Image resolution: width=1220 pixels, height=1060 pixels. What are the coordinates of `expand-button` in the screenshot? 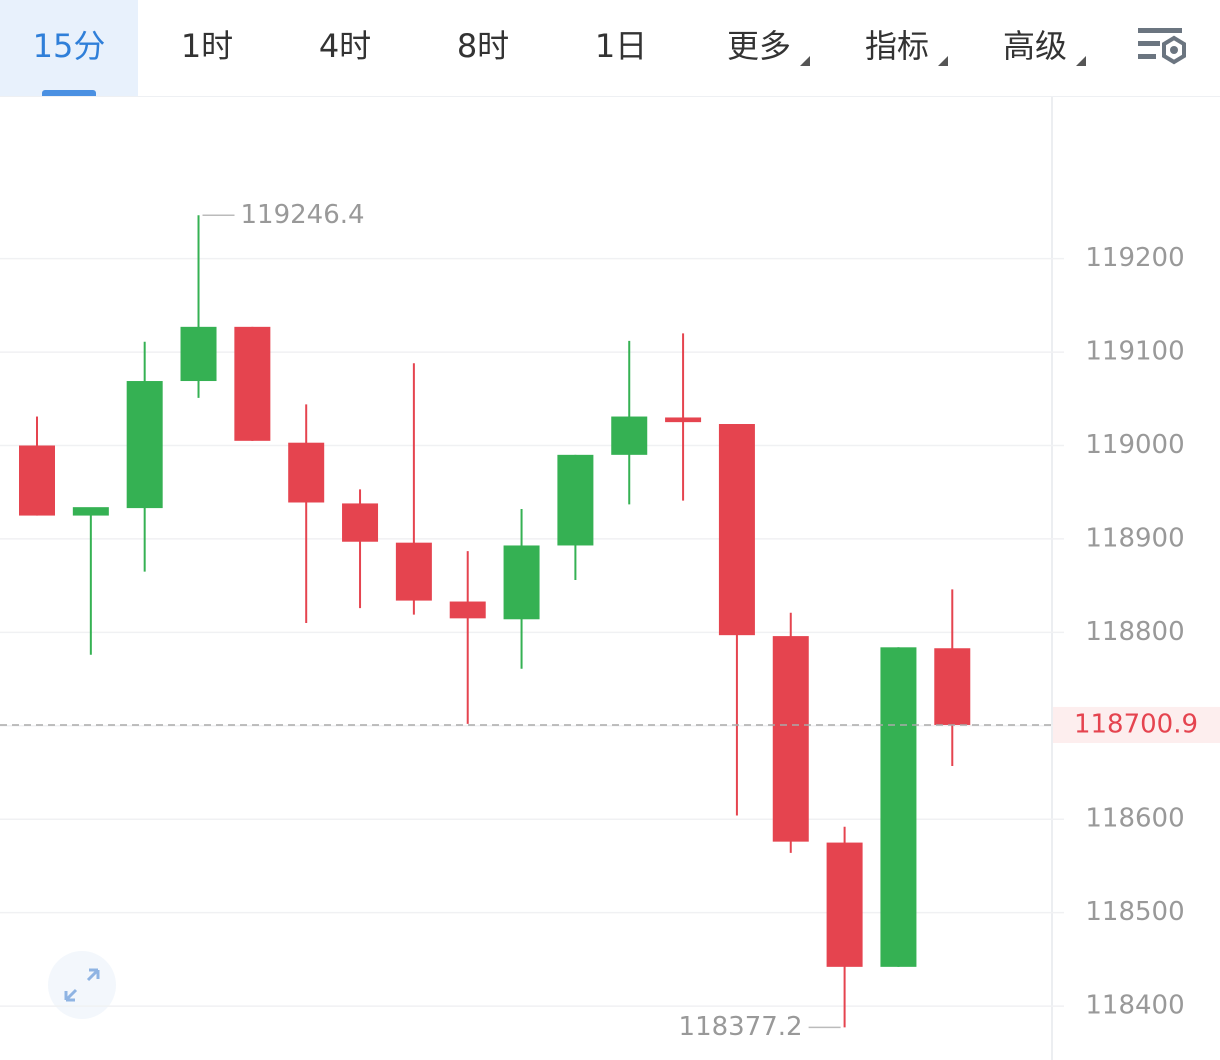 It's located at (82, 985).